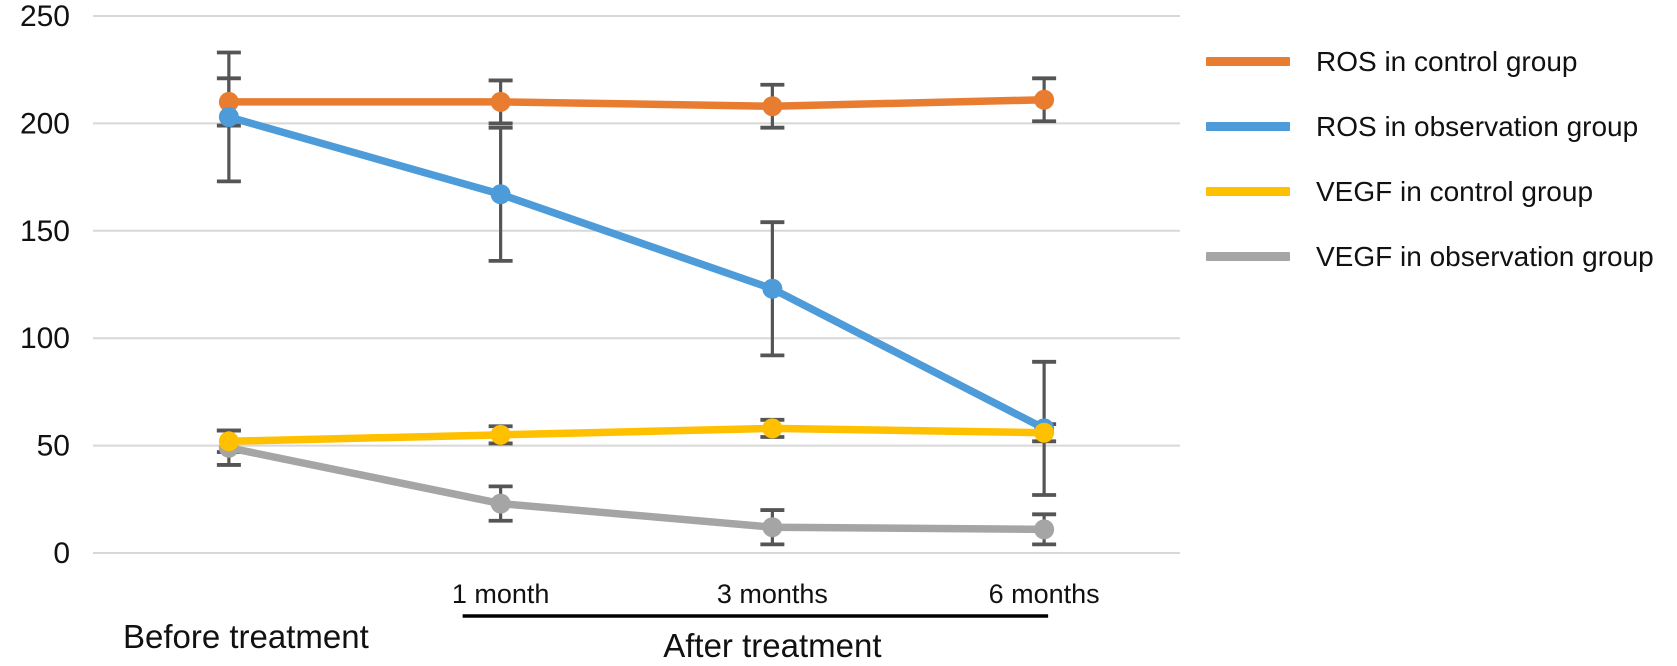 This screenshot has height=666, width=1677. What do you see at coordinates (61, 553) in the screenshot?
I see `y-axis-tick-label: 0` at bounding box center [61, 553].